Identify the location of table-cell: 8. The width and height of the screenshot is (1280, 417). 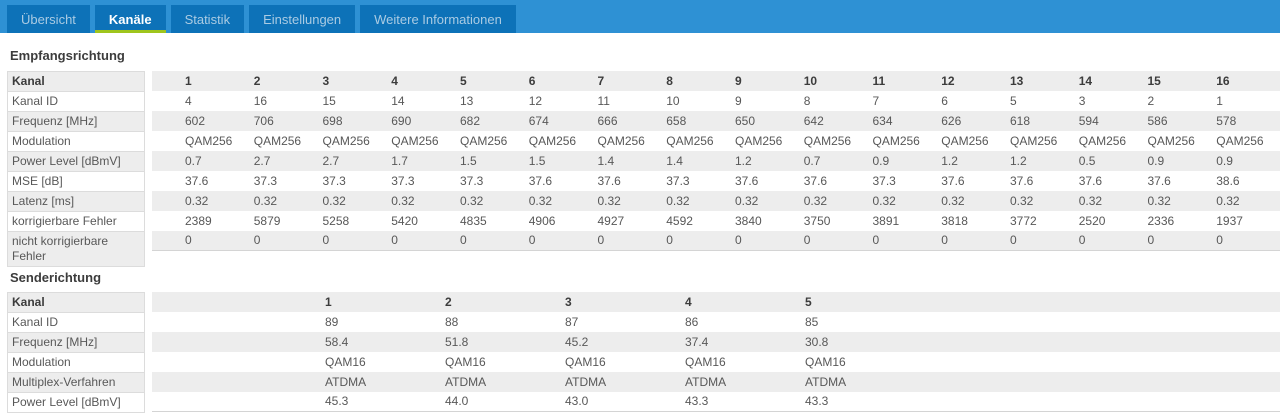
(807, 100).